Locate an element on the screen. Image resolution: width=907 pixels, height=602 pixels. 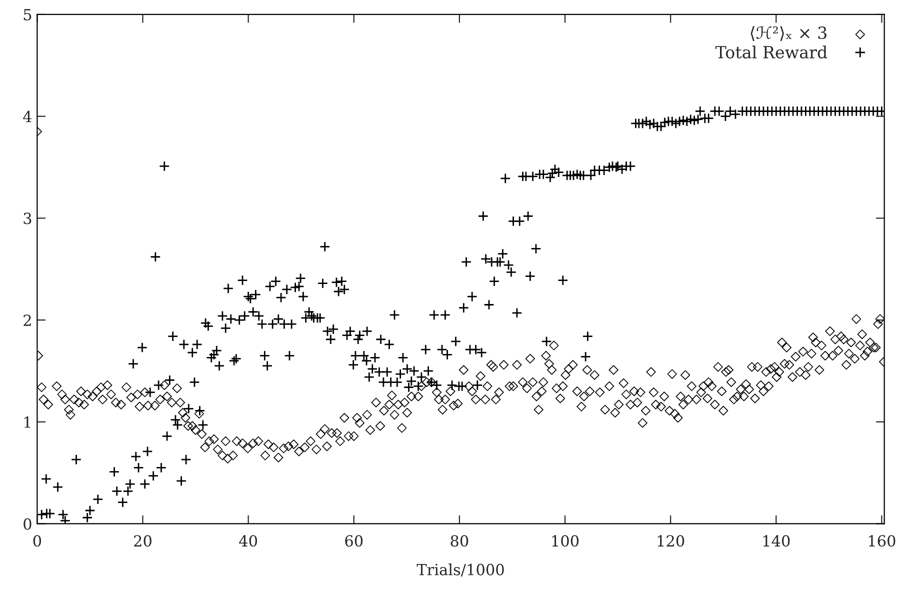
x-tick-label: 100 is located at coordinates (565, 541).